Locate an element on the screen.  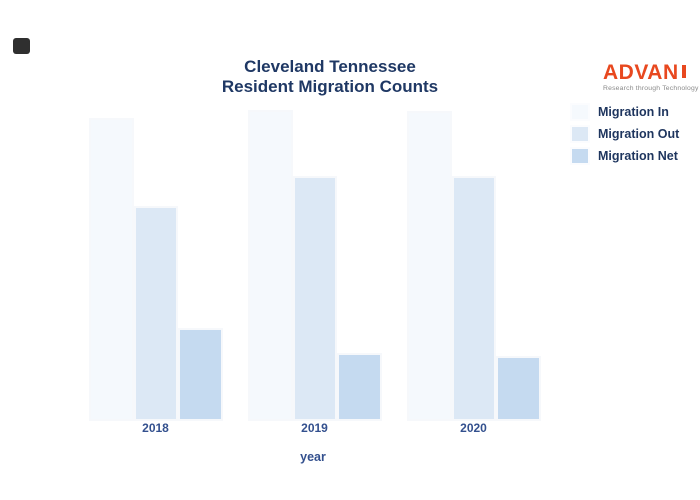
bar-migration-net-2019 is located at coordinates (359, 387).